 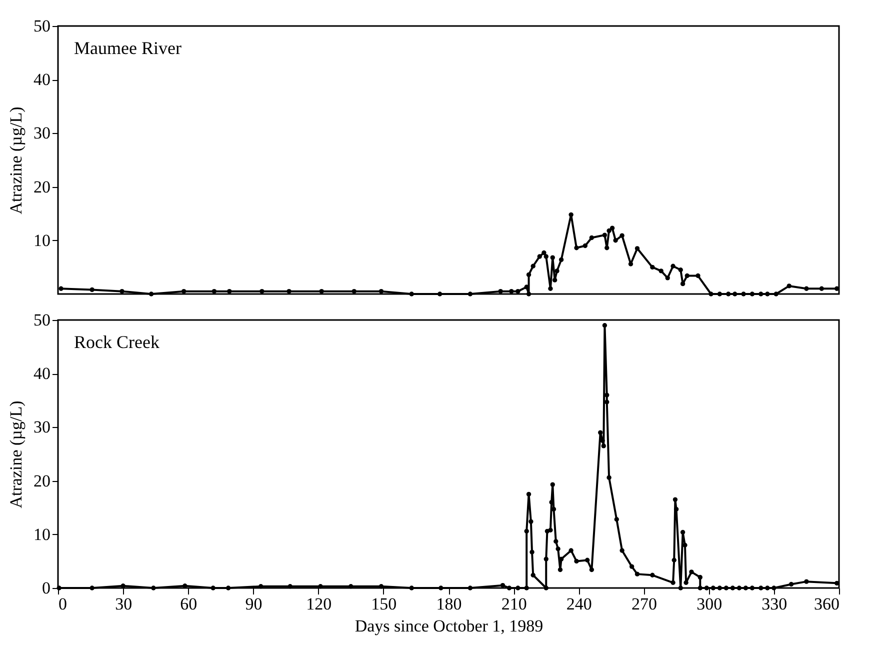 I want to click on x-tick-label: 300, so click(x=709, y=604).